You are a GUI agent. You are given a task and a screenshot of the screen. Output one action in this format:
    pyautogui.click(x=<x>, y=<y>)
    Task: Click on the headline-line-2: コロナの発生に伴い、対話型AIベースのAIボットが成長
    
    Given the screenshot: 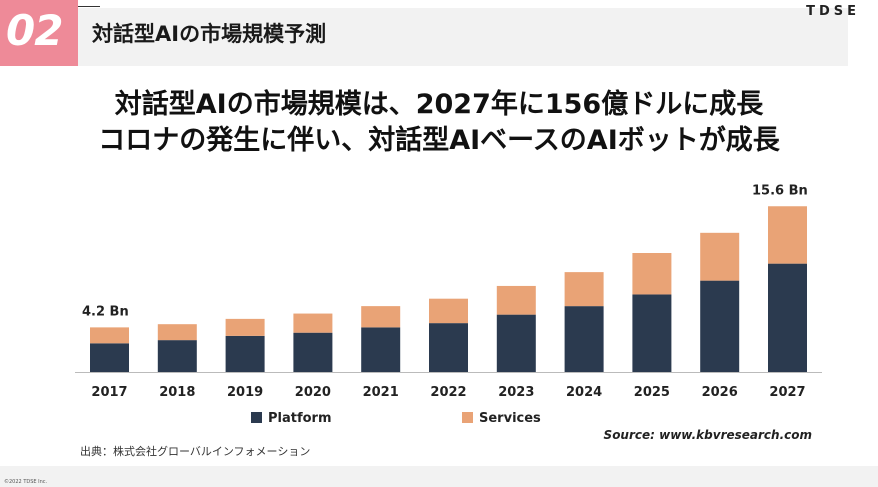 What is the action you would take?
    pyautogui.click(x=439, y=140)
    